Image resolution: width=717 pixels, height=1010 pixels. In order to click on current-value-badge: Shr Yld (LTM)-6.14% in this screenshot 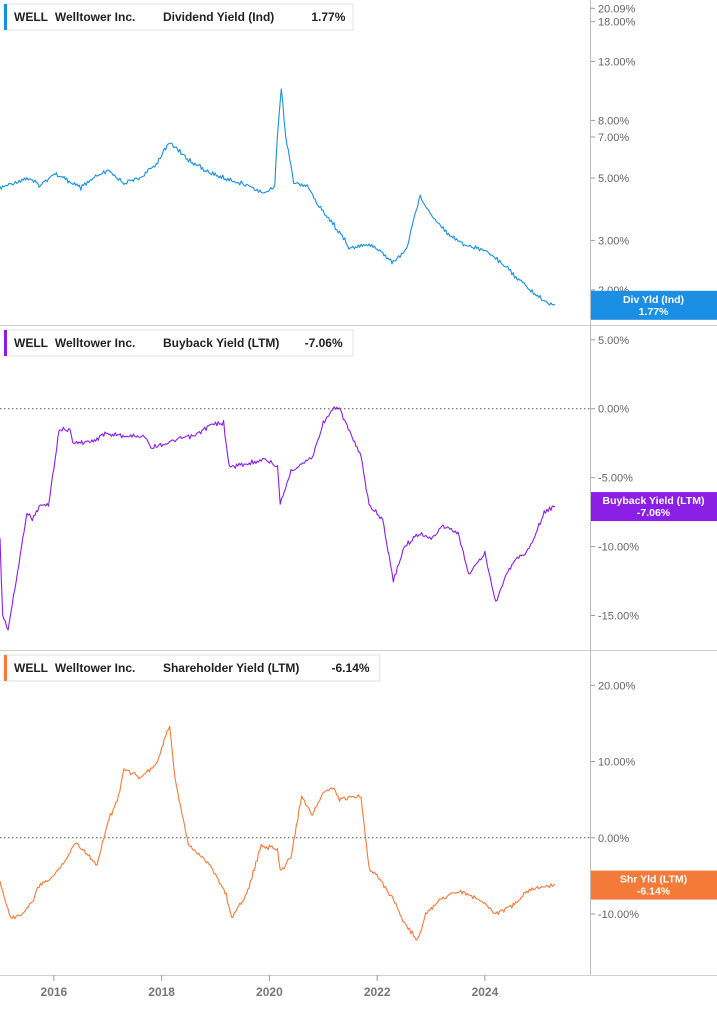, I will do `click(653, 885)`.